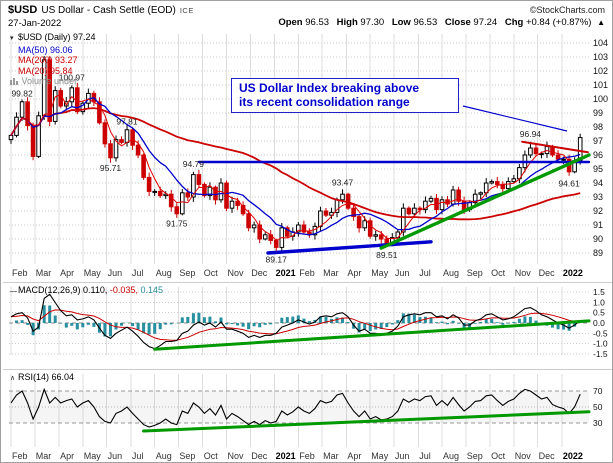 The width and height of the screenshot is (613, 463). I want to click on high-value: 97.30, so click(372, 22).